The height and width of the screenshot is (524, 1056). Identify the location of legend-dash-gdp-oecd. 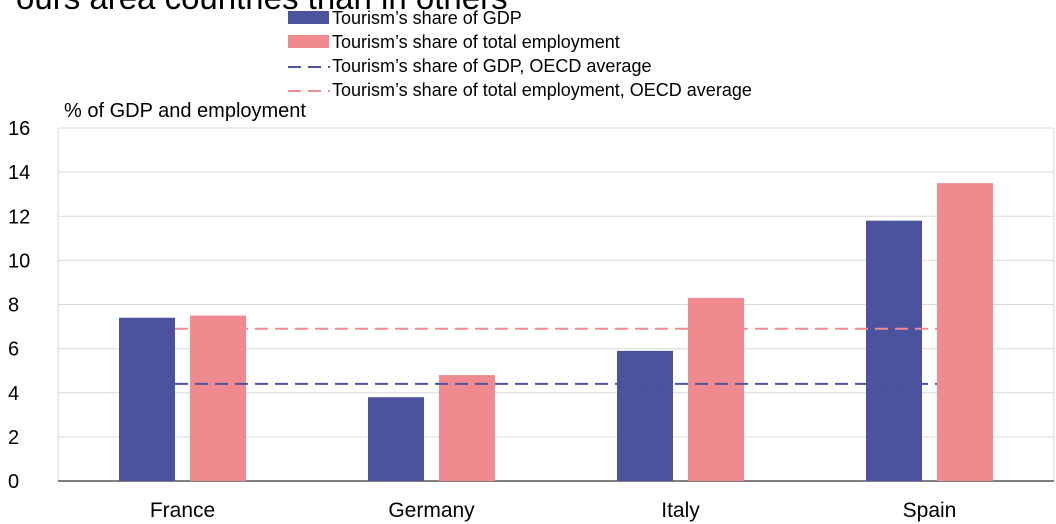
(309, 67).